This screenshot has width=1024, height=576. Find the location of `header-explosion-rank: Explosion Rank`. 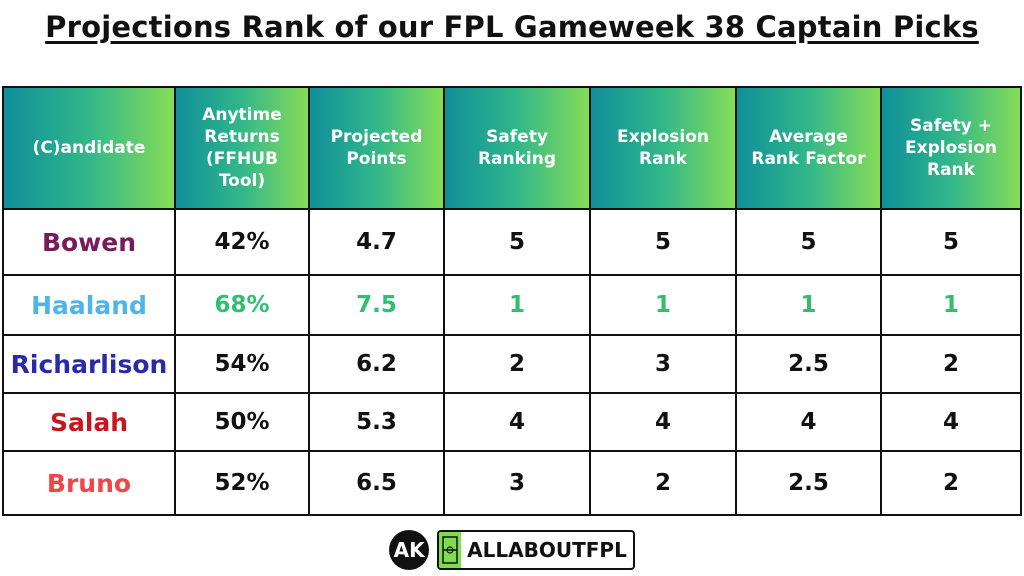

header-explosion-rank: Explosion Rank is located at coordinates (663, 148).